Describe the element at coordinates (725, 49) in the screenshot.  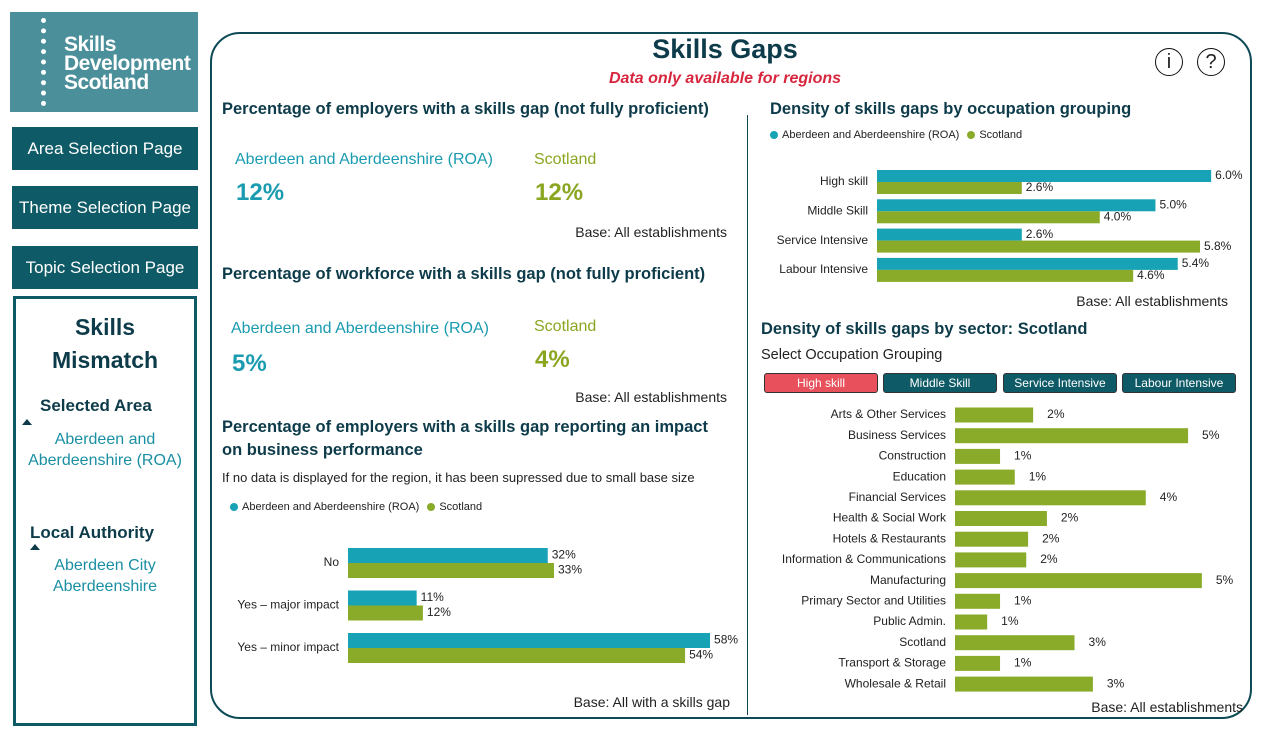
I see `page-title: Skills Gaps` at that location.